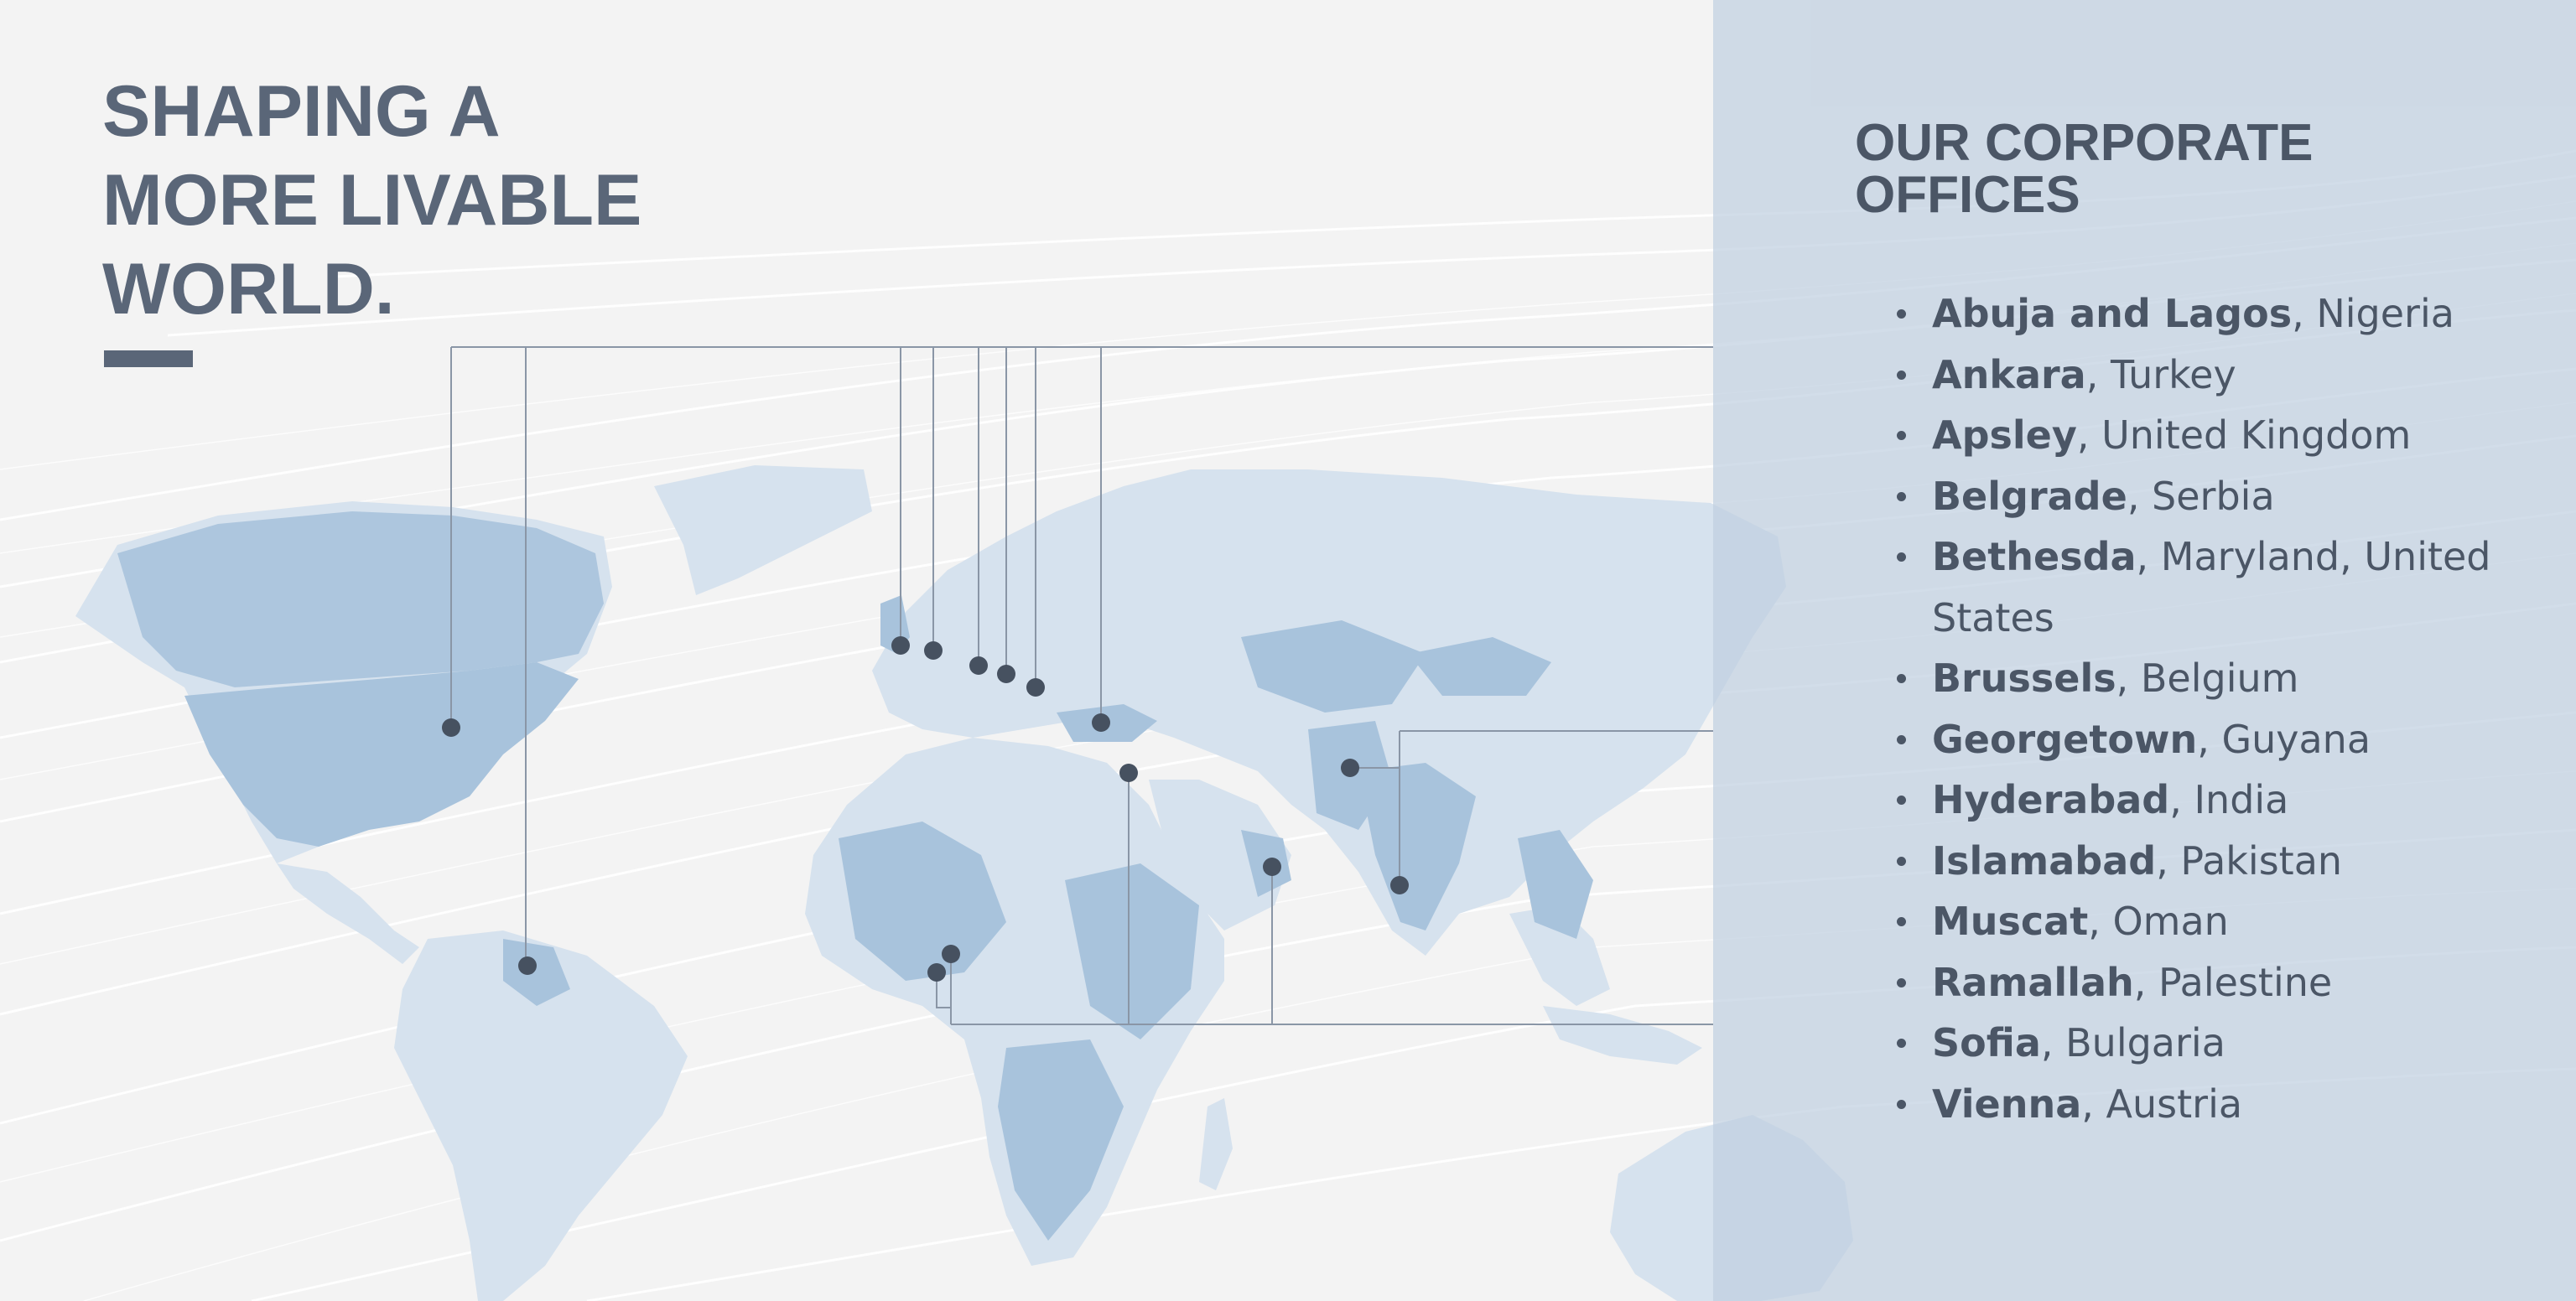  What do you see at coordinates (1128, 773) in the screenshot?
I see `marker-ramallah` at bounding box center [1128, 773].